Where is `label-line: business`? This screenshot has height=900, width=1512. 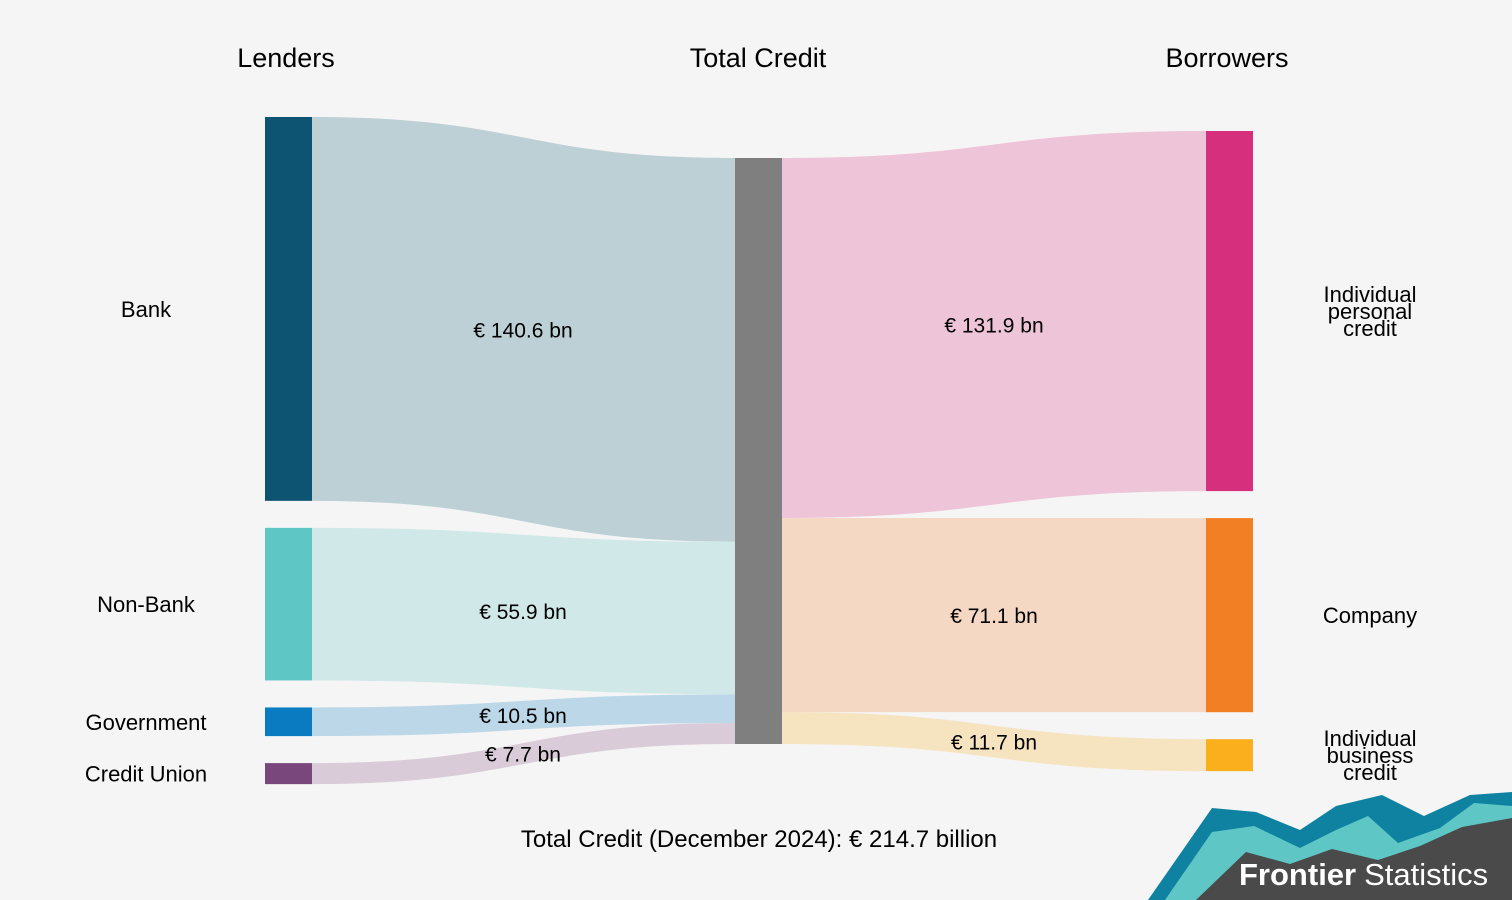
label-line: business is located at coordinates (1370, 755).